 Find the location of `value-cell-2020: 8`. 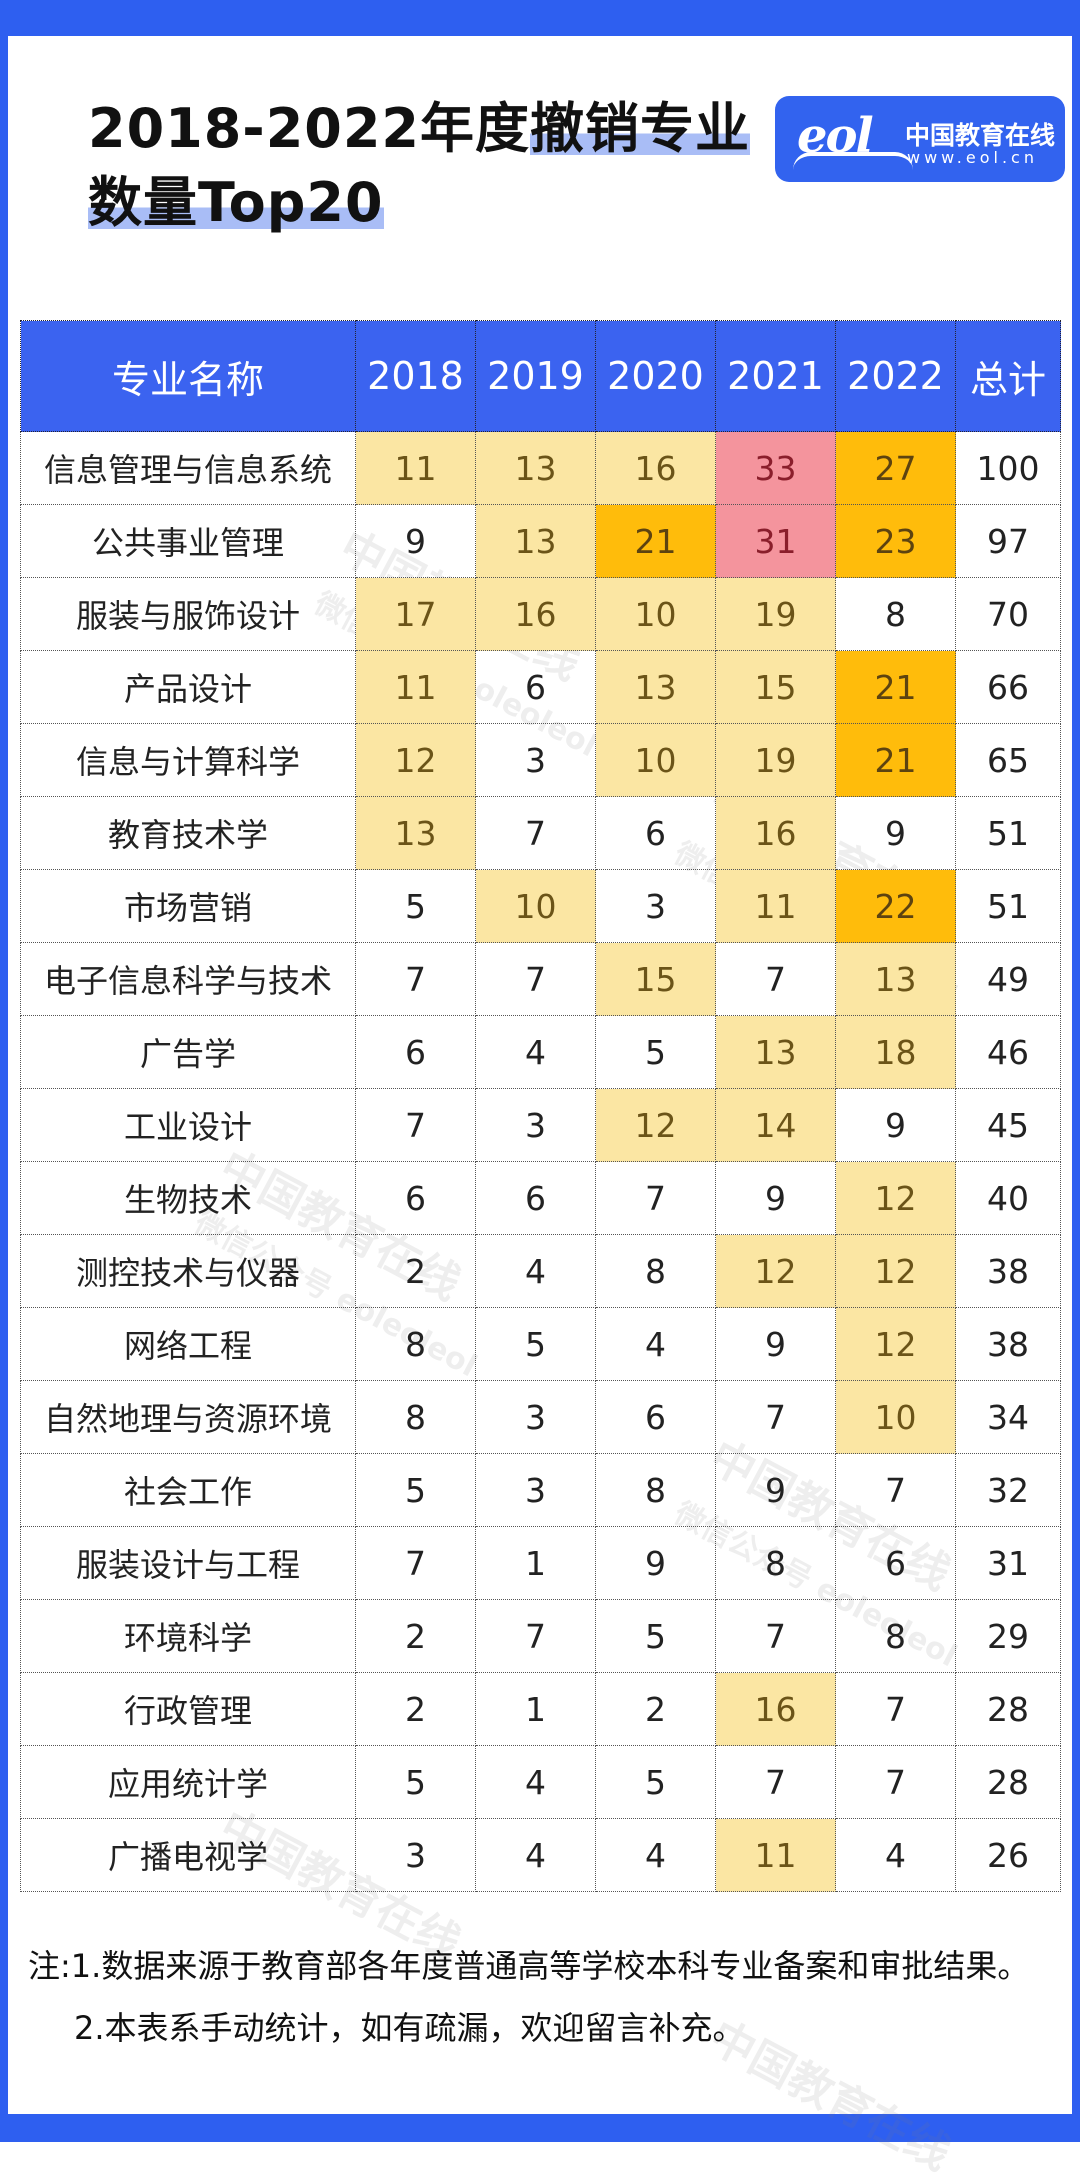

value-cell-2020: 8 is located at coordinates (655, 1490).